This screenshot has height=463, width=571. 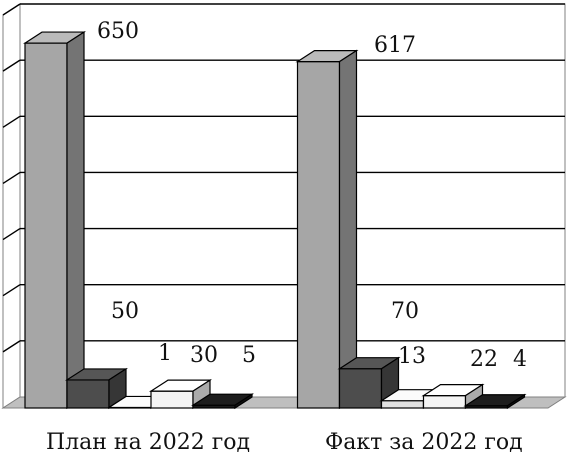 I want to click on data-label: 13, so click(x=412, y=356).